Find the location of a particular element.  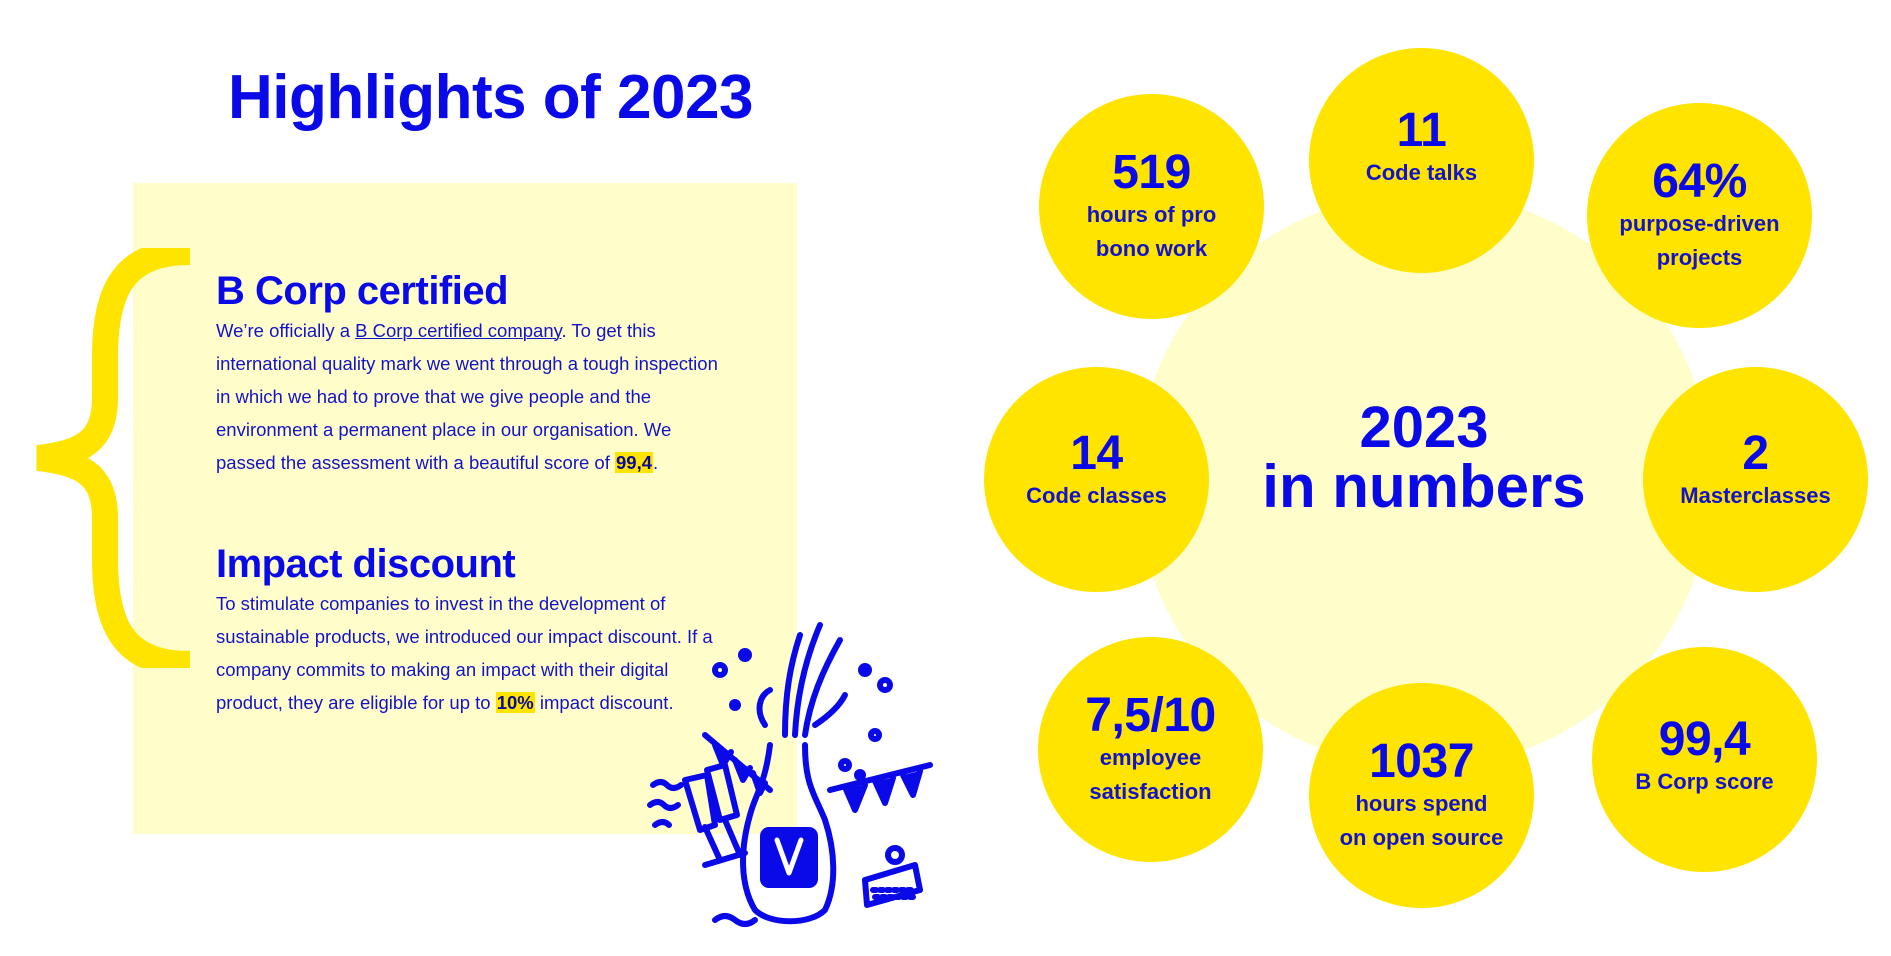

stat-label: hours spend is located at coordinates (1421, 803).